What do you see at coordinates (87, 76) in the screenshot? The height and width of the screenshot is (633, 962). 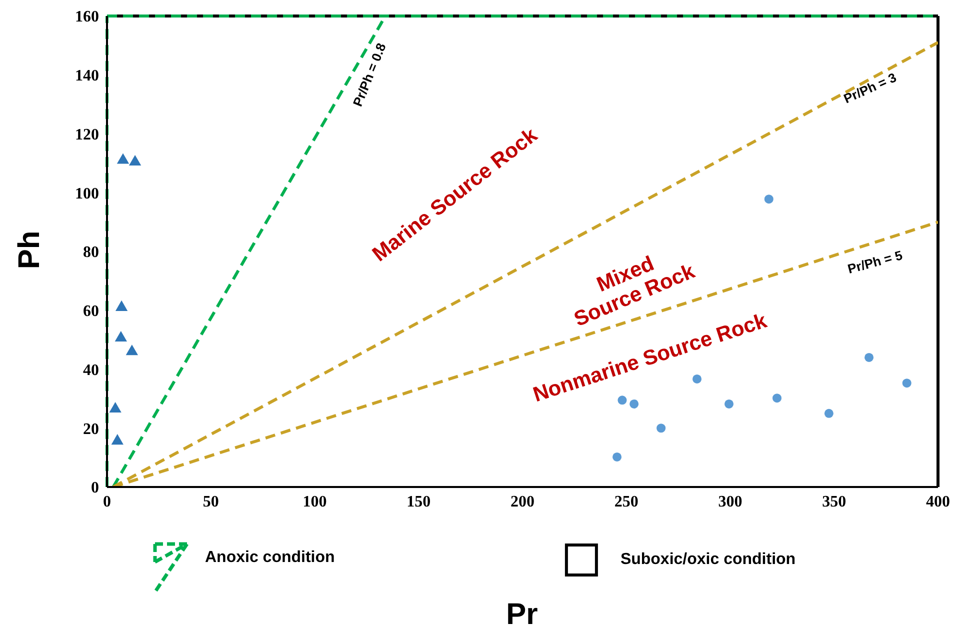 I see `y-tick-label: 140` at bounding box center [87, 76].